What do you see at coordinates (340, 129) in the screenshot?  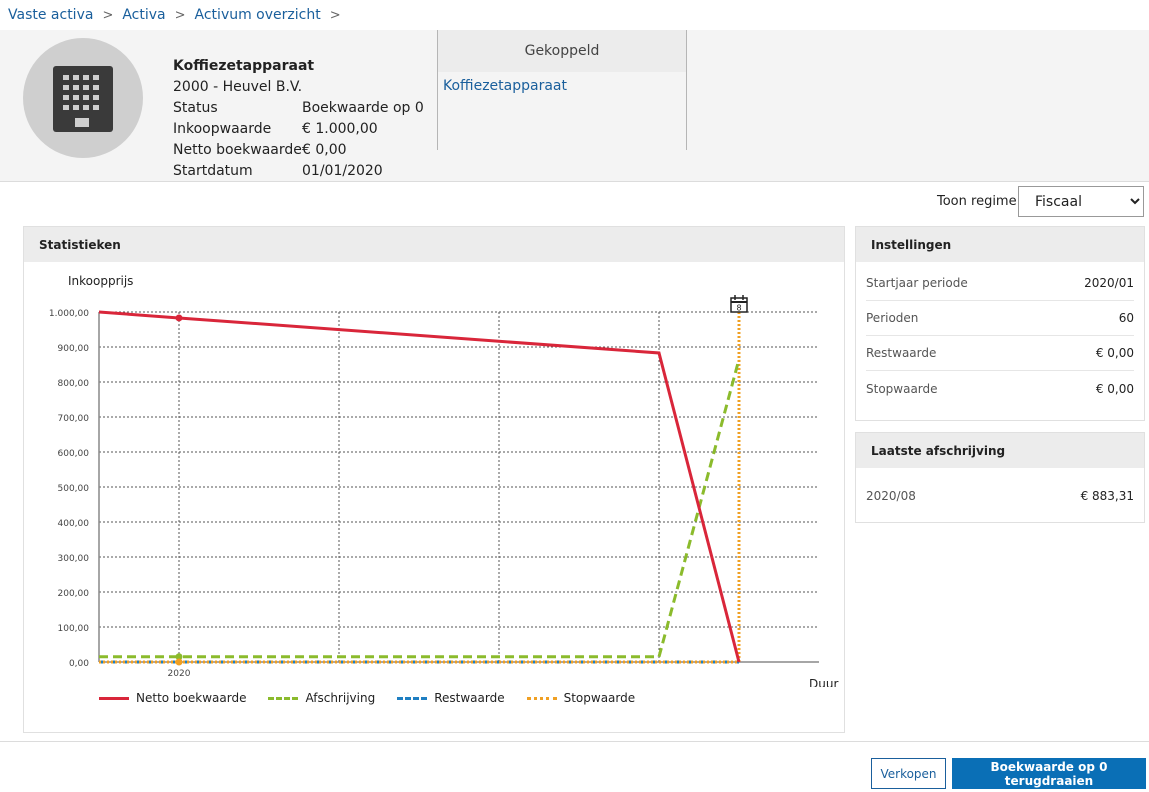 I see `field-value: € 1.000,00` at bounding box center [340, 129].